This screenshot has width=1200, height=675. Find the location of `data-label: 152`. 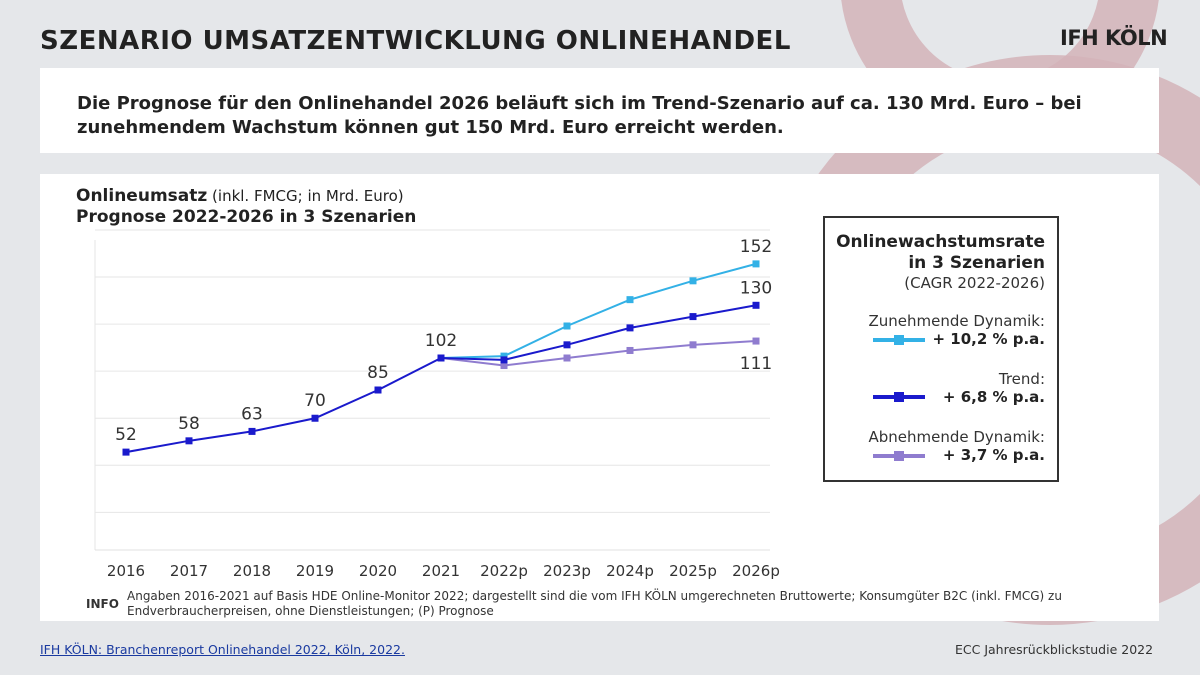

data-label: 152 is located at coordinates (756, 247).